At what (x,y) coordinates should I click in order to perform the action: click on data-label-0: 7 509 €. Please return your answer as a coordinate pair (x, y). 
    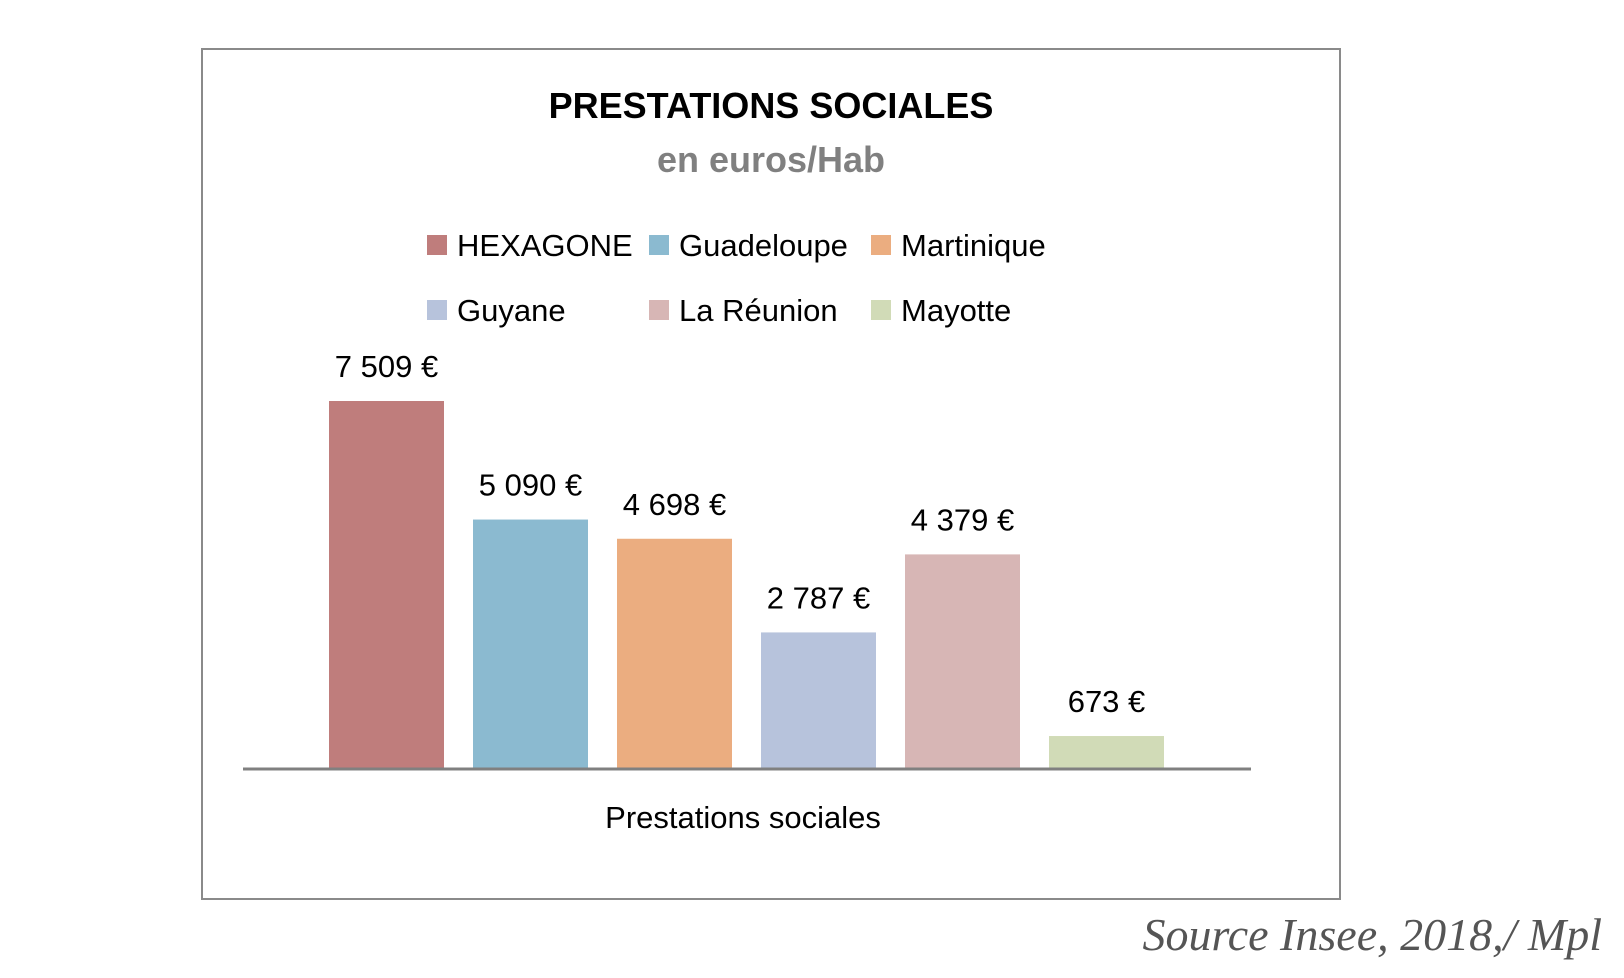
    Looking at the image, I should click on (386, 366).